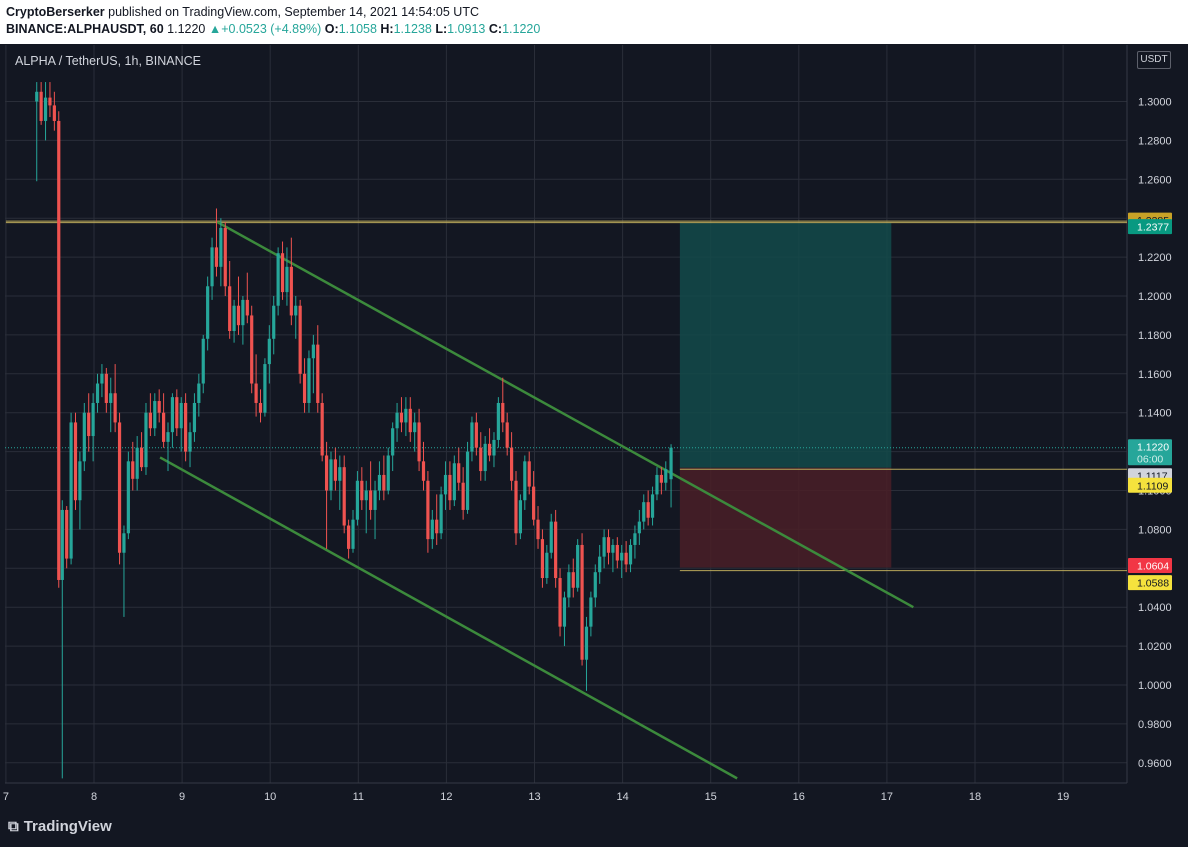 Image resolution: width=1188 pixels, height=847 pixels. What do you see at coordinates (887, 797) in the screenshot?
I see `time-tick-label: 17` at bounding box center [887, 797].